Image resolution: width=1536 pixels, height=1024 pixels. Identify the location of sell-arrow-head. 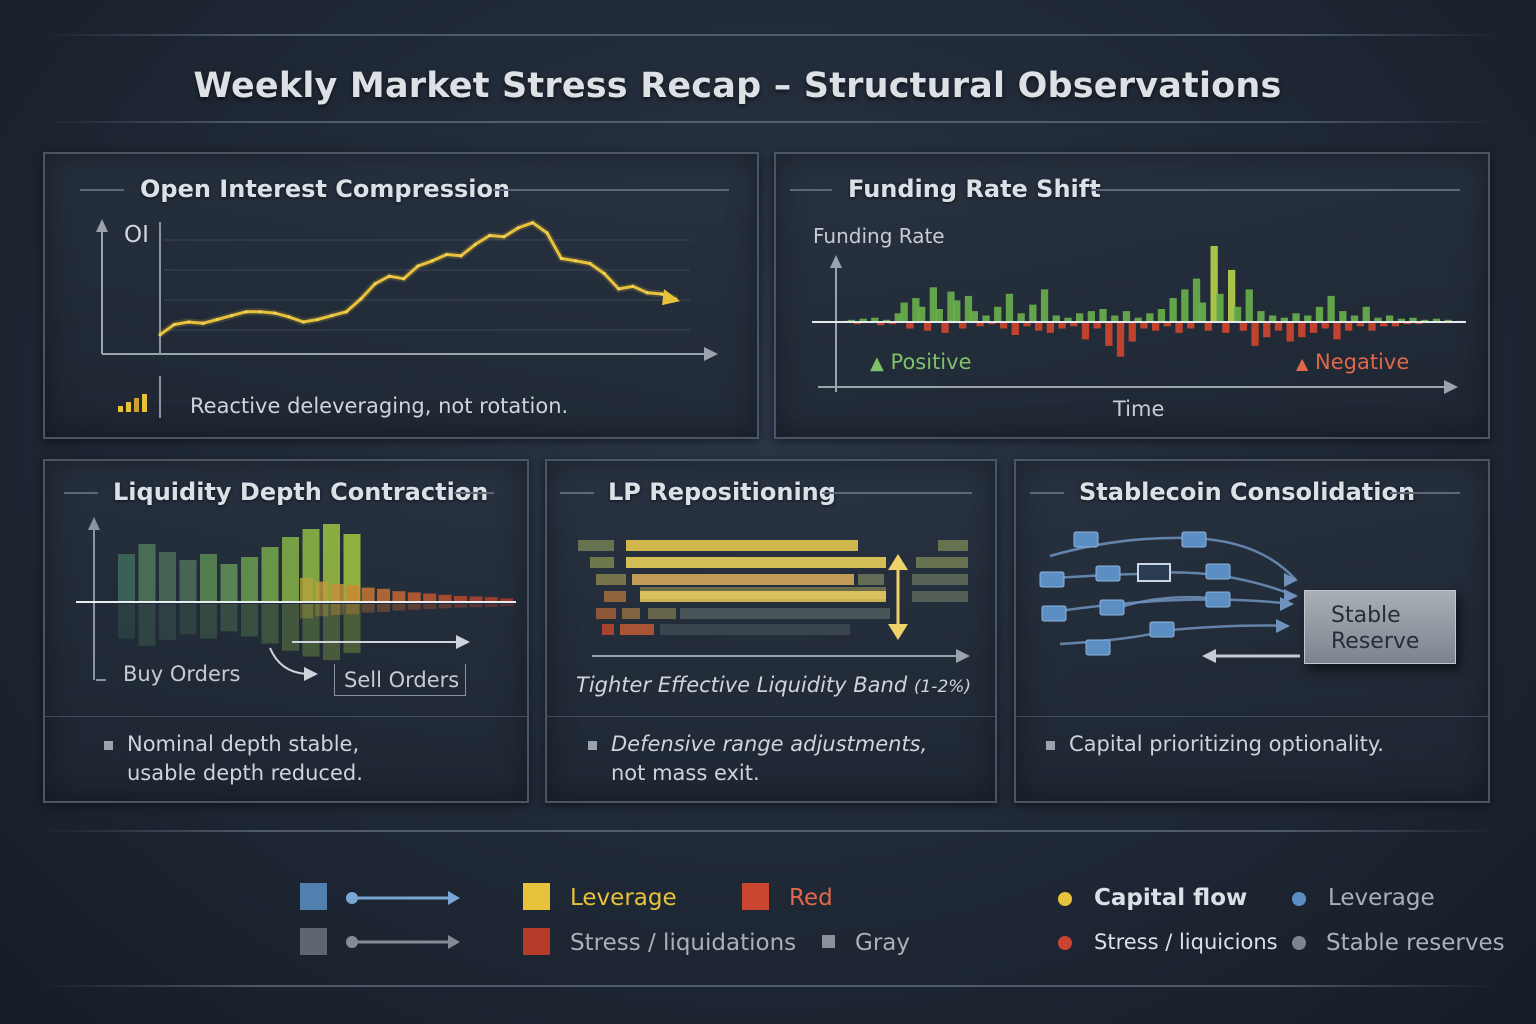
(463, 642).